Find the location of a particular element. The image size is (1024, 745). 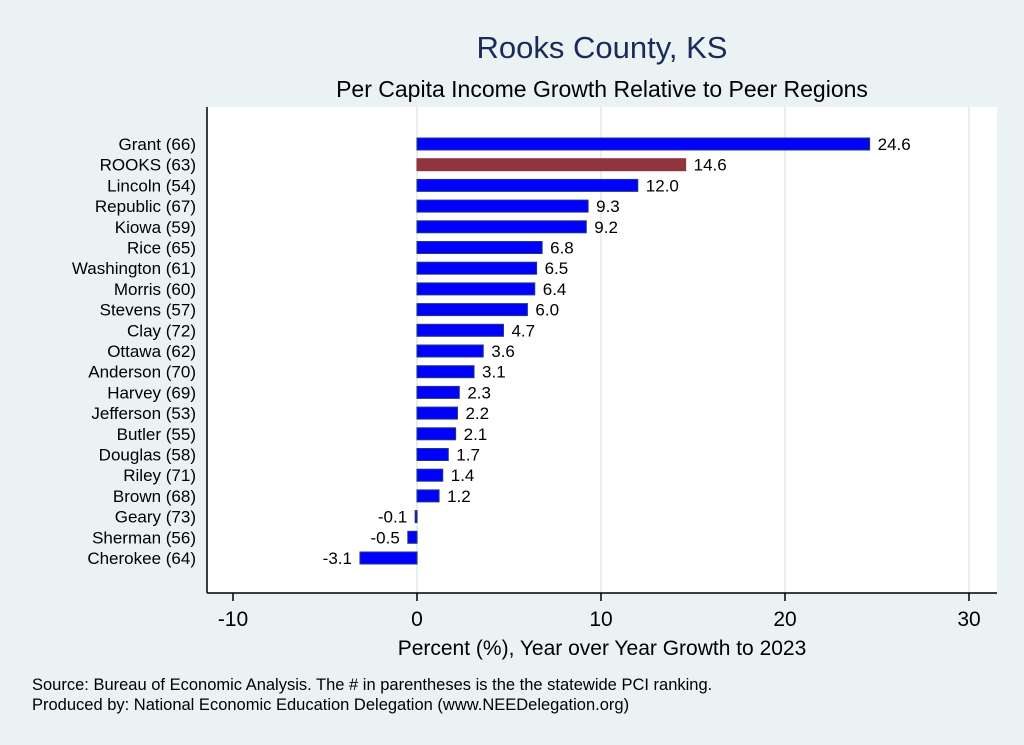

category-label: Stevens (57) is located at coordinates (148, 310).